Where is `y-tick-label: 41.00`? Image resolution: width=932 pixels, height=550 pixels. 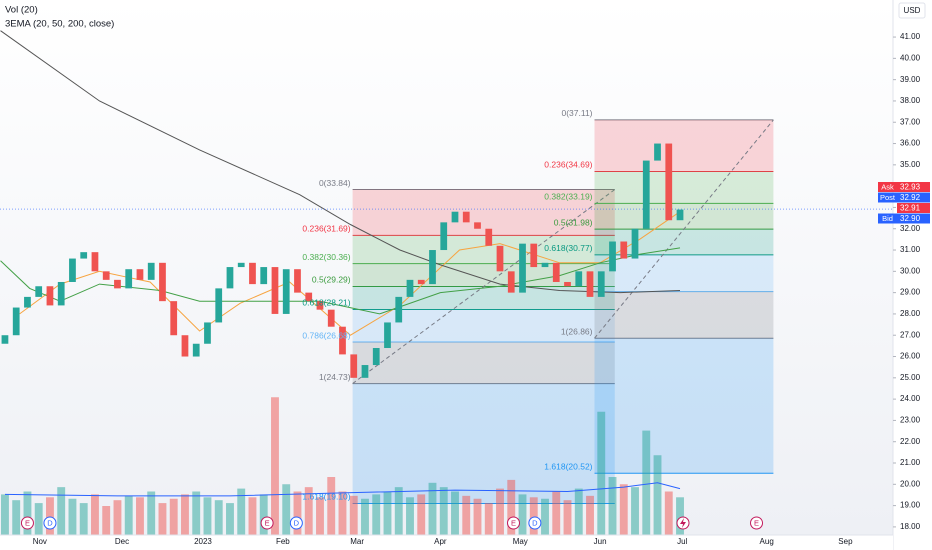
y-tick-label: 41.00 is located at coordinates (910, 36).